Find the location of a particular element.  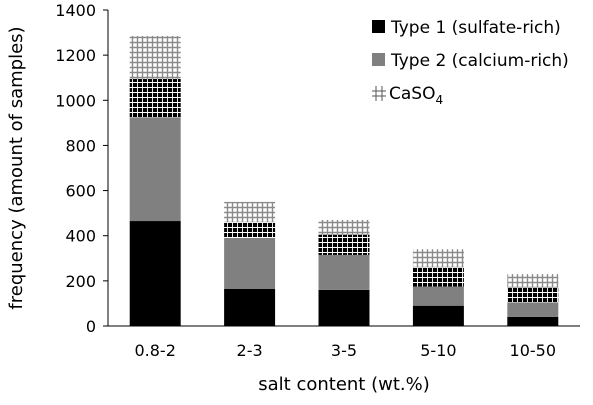

y-tick-label: 1000 is located at coordinates (75, 100).